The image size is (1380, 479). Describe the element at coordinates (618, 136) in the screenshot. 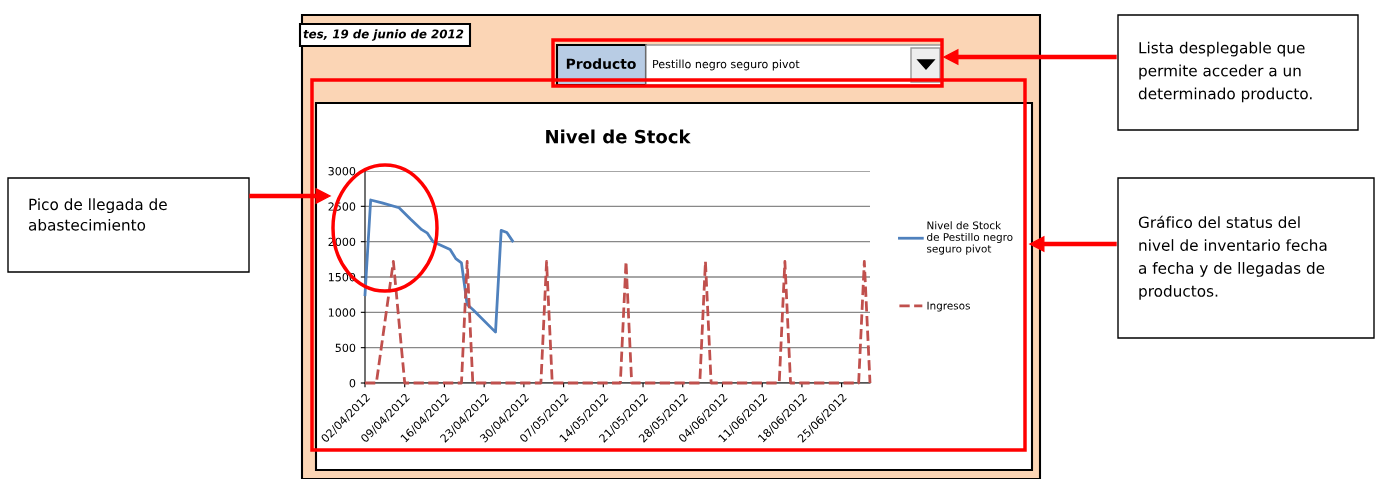

I see `chart-title: Nivel de Stock` at that location.